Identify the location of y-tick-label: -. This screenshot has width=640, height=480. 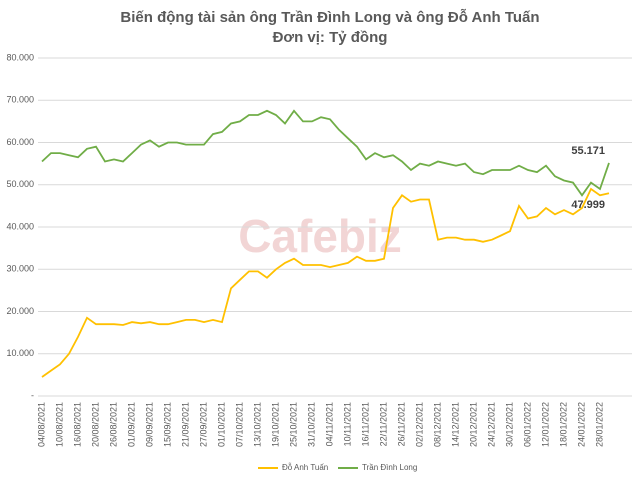
(32, 395).